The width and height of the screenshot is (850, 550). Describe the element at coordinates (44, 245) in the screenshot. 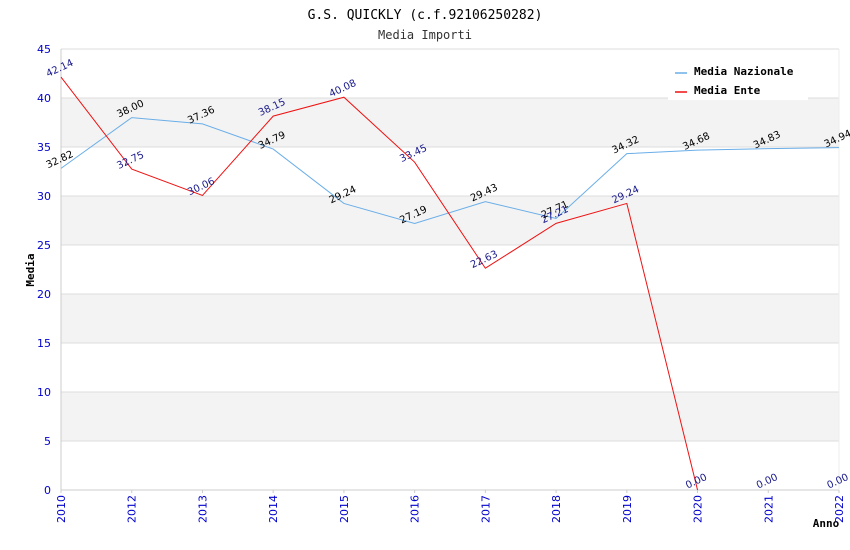

I see `y-tick-25: 25` at that location.